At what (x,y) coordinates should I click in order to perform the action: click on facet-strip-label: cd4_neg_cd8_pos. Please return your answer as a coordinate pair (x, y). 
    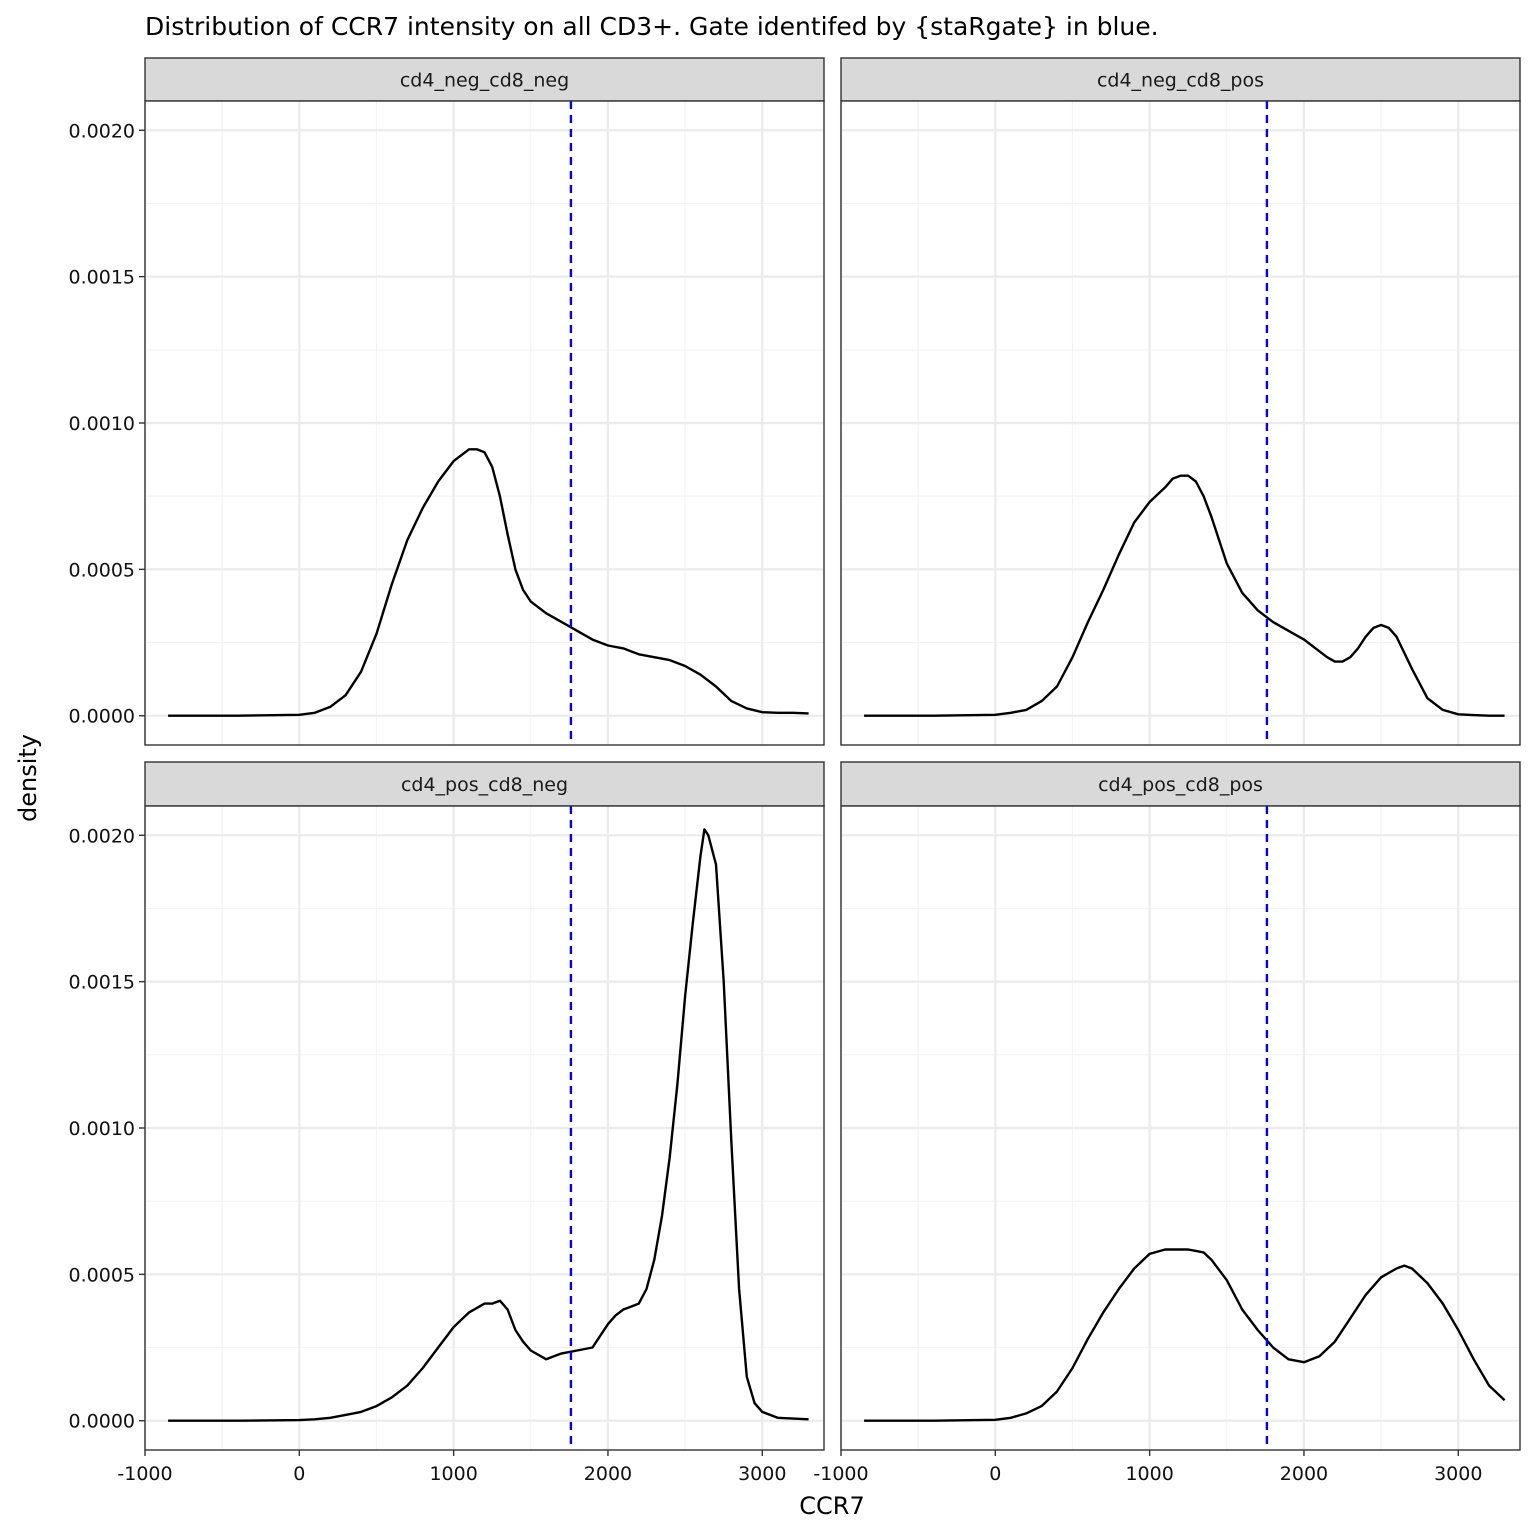
    Looking at the image, I should click on (1180, 81).